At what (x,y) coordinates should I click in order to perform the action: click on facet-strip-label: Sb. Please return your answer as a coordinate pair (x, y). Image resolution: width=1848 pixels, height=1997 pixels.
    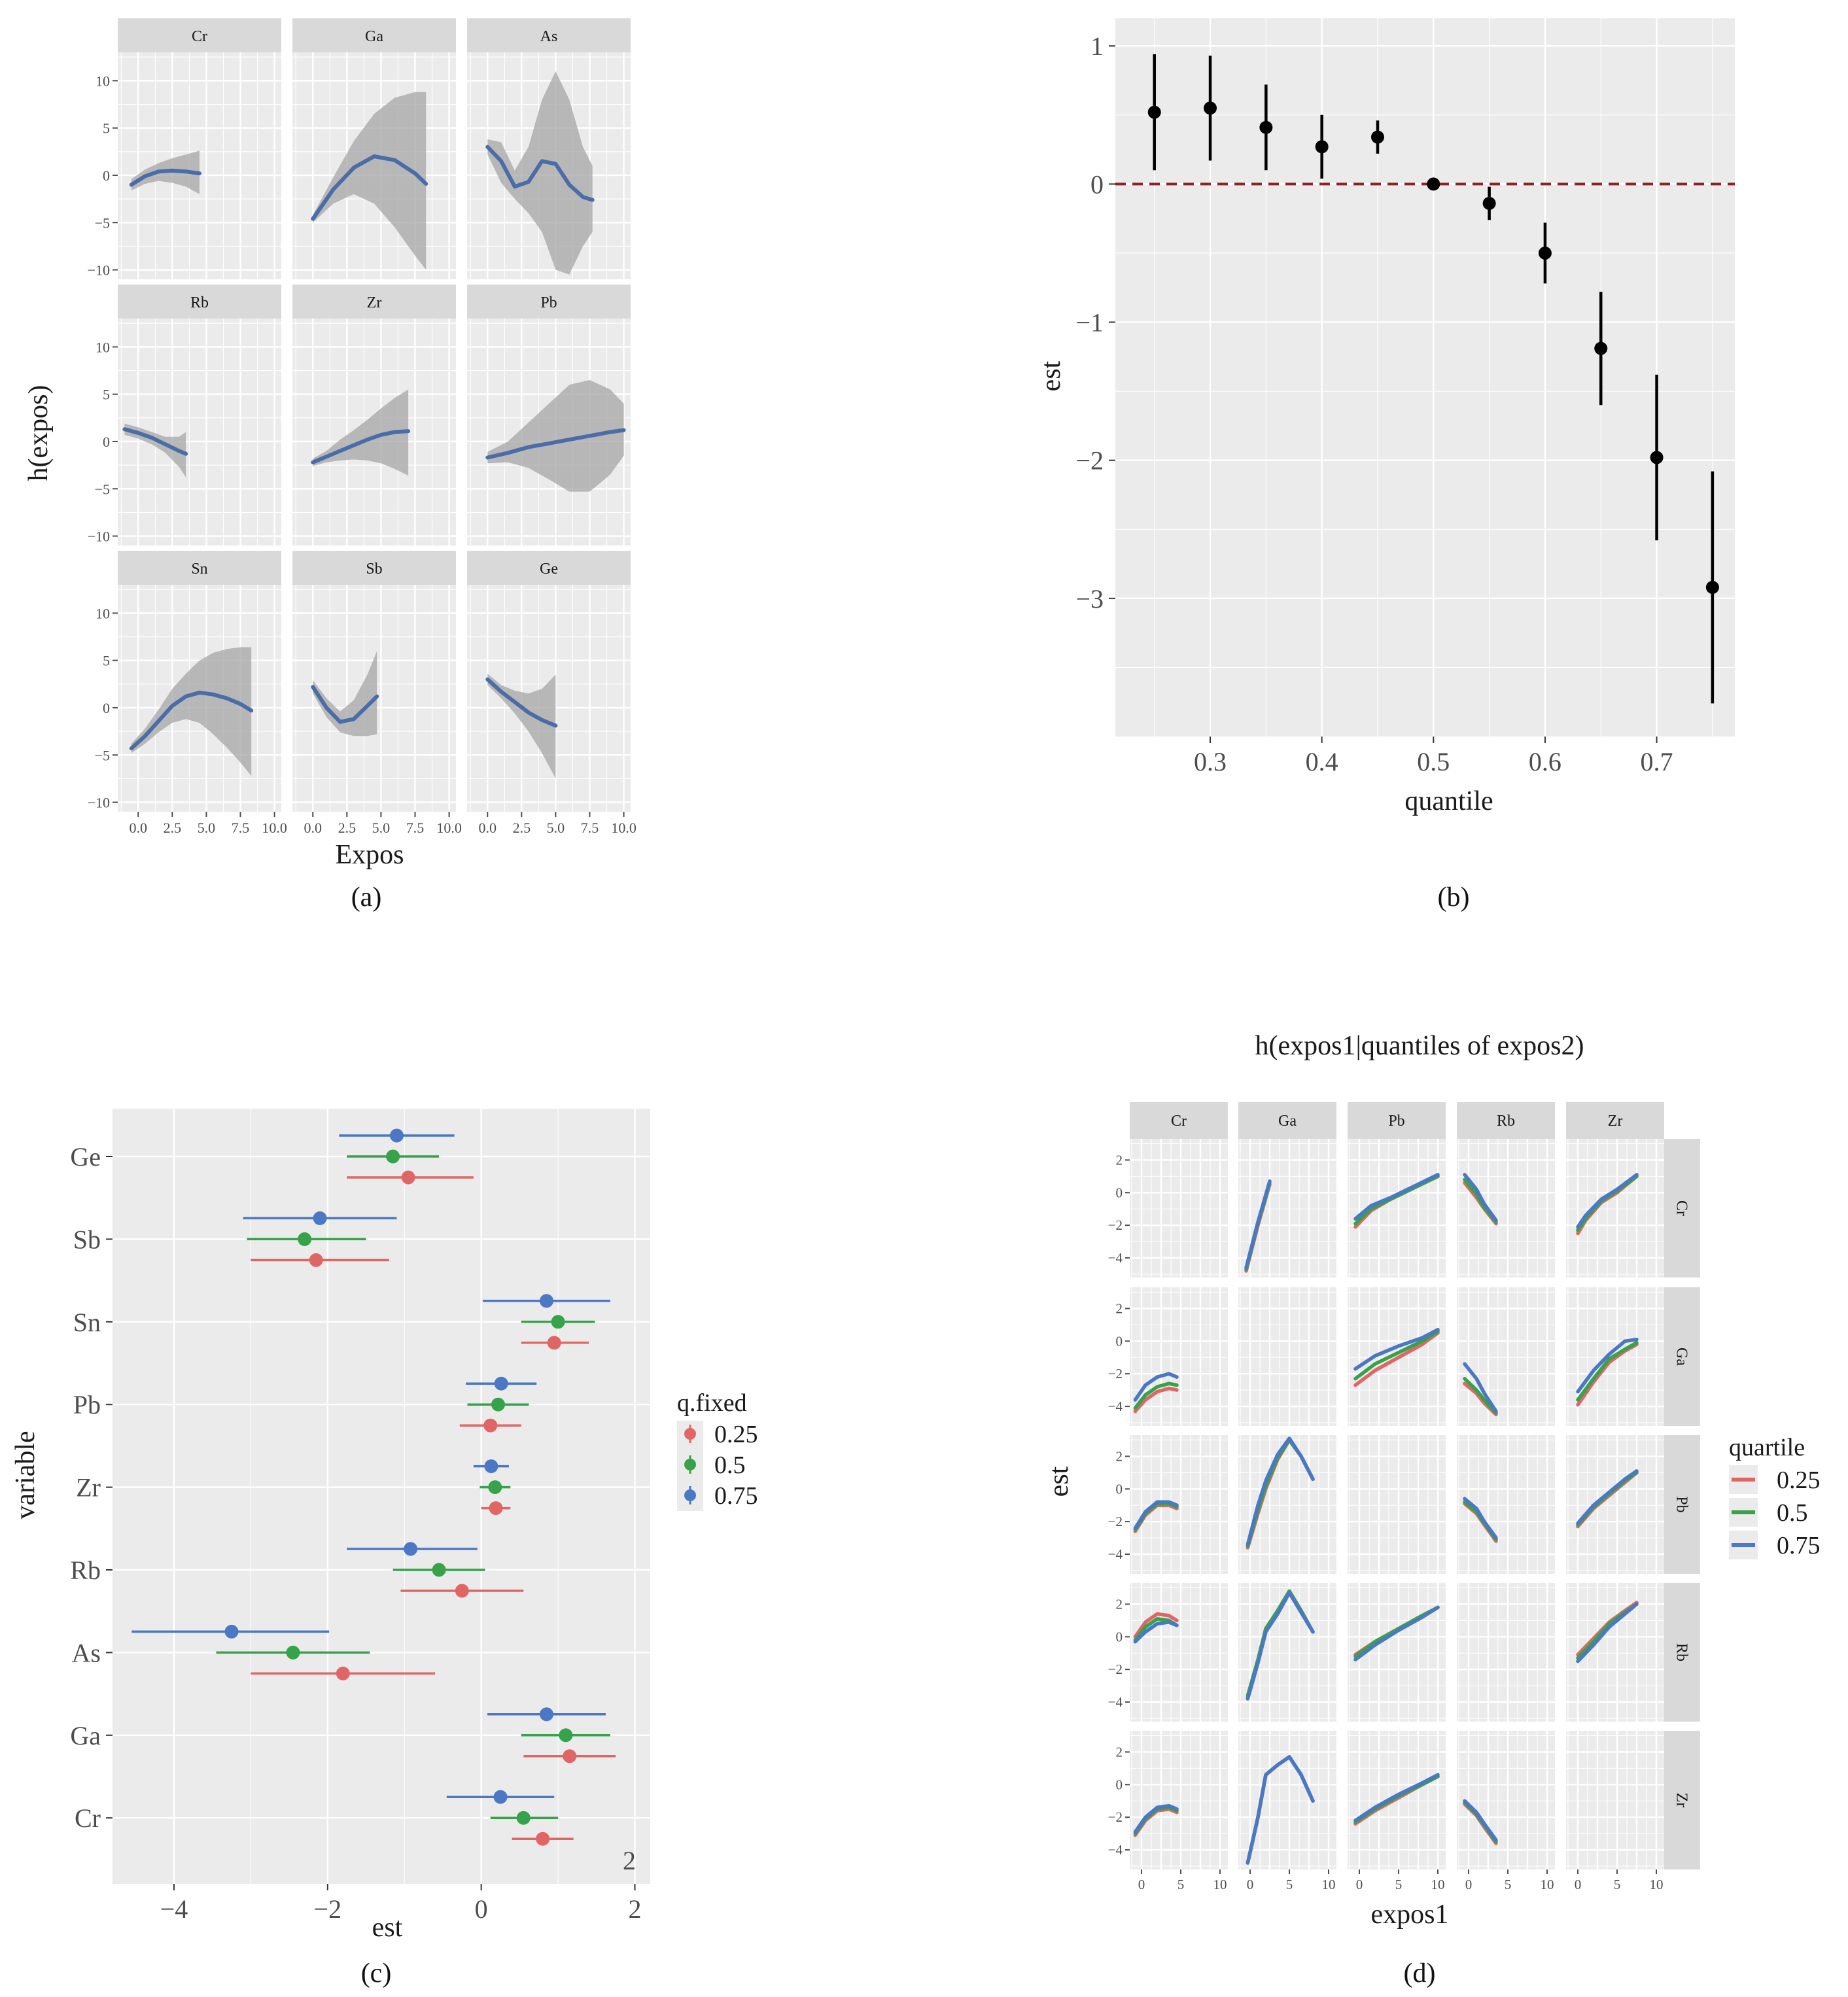
    Looking at the image, I should click on (374, 569).